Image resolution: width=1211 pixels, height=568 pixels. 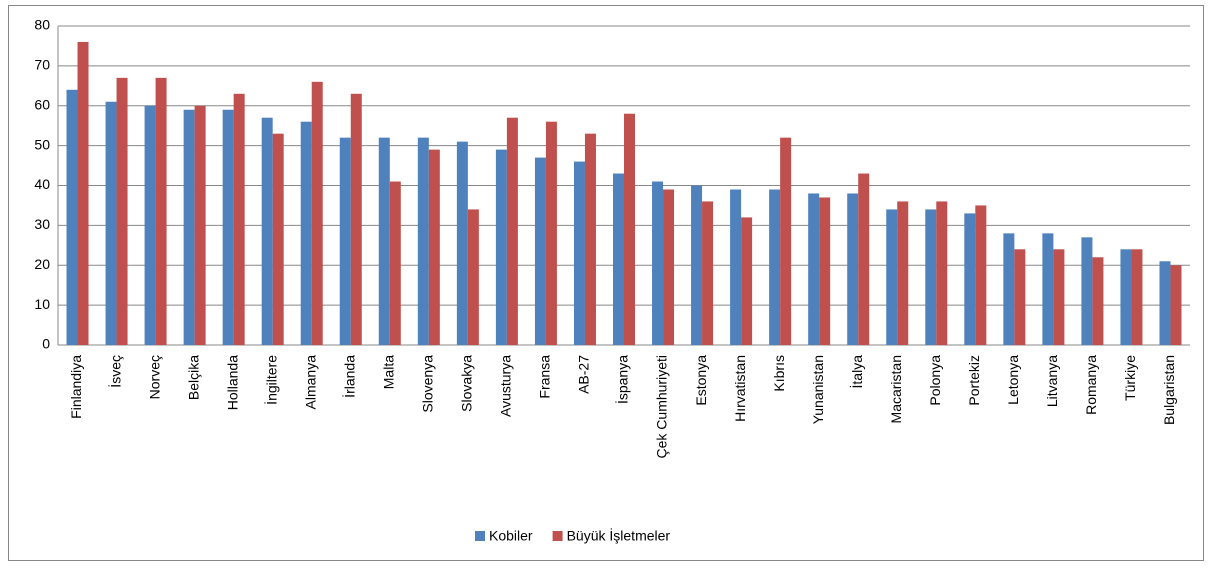 What do you see at coordinates (42, 65) in the screenshot?
I see `y-tick-label: 70` at bounding box center [42, 65].